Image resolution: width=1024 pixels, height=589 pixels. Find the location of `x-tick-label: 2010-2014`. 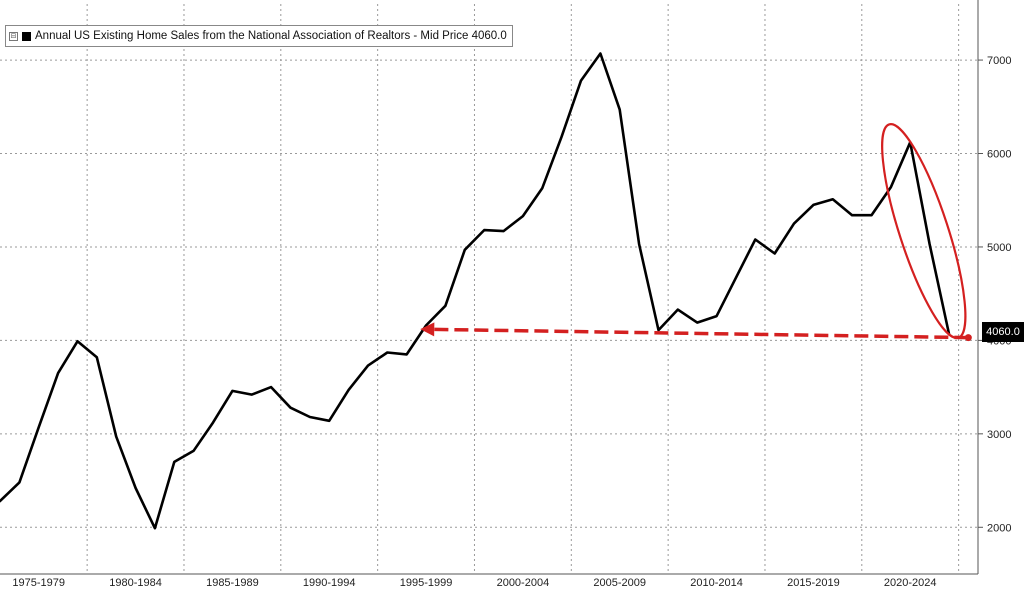

x-tick-label: 2010-2014 is located at coordinates (716, 583).